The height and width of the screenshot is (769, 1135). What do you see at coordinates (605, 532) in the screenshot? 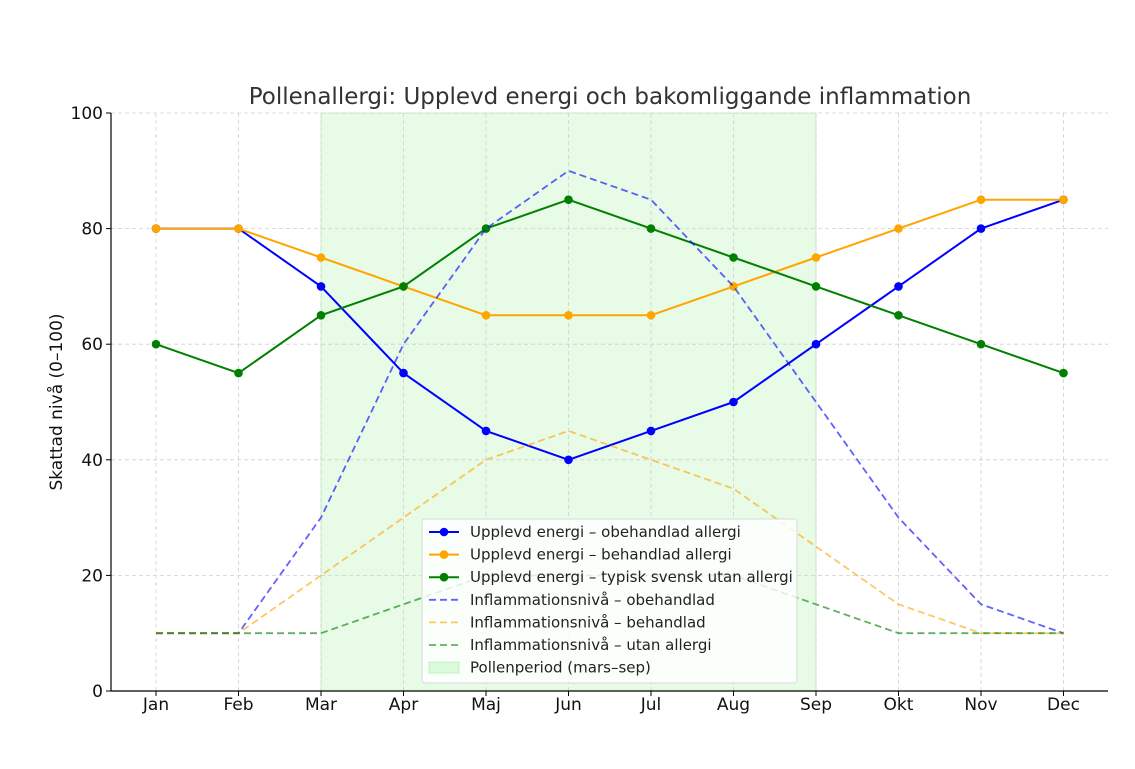
I see `legend-label: Upplevd energi – obehandlad allergi` at bounding box center [605, 532].